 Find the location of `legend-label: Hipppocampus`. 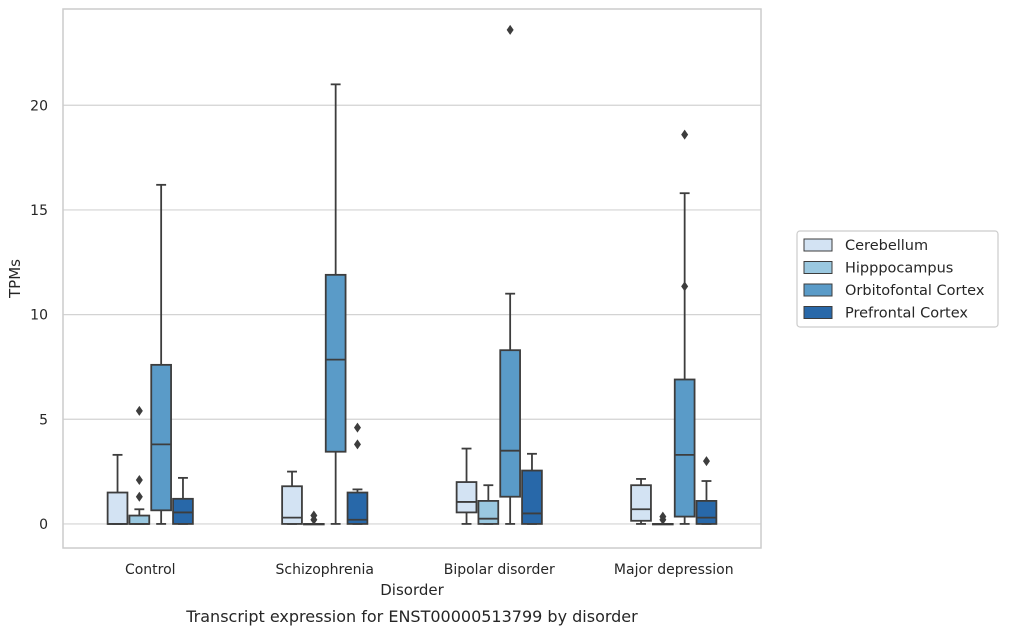

legend-label: Hipppocampus is located at coordinates (899, 269).